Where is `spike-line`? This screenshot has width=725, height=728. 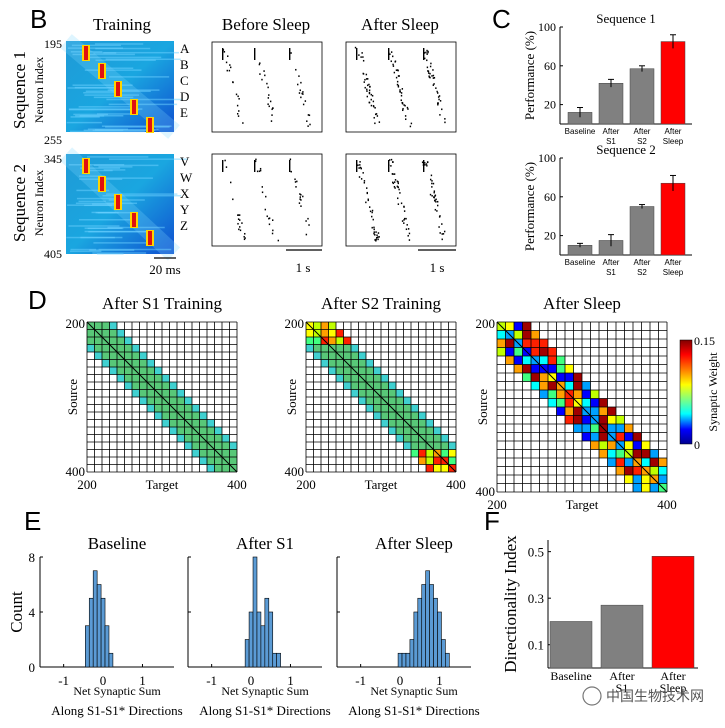 spike-line is located at coordinates (357, 54).